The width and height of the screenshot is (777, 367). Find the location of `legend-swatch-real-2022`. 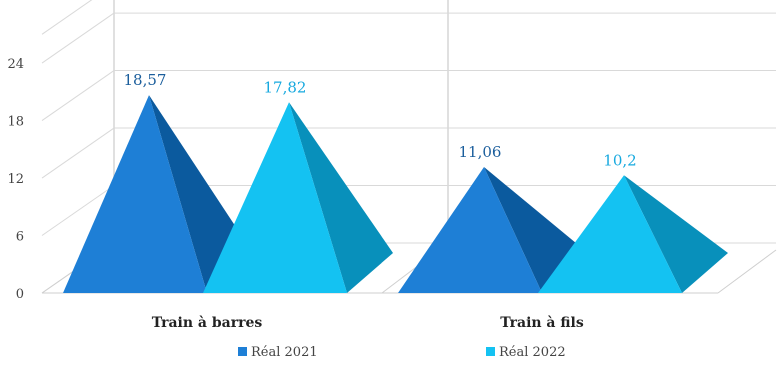

legend-swatch-real-2022 is located at coordinates (490, 351).